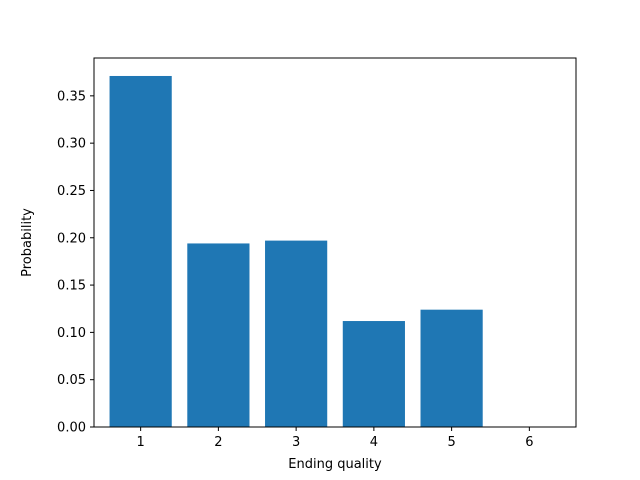  I want to click on x-tick-label: 5, so click(451, 442).